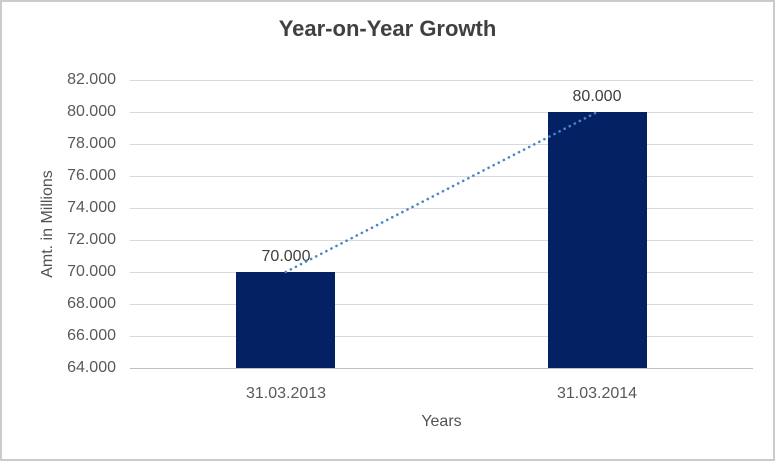 The height and width of the screenshot is (461, 775). I want to click on y-tick-label: 80.000, so click(91, 111).